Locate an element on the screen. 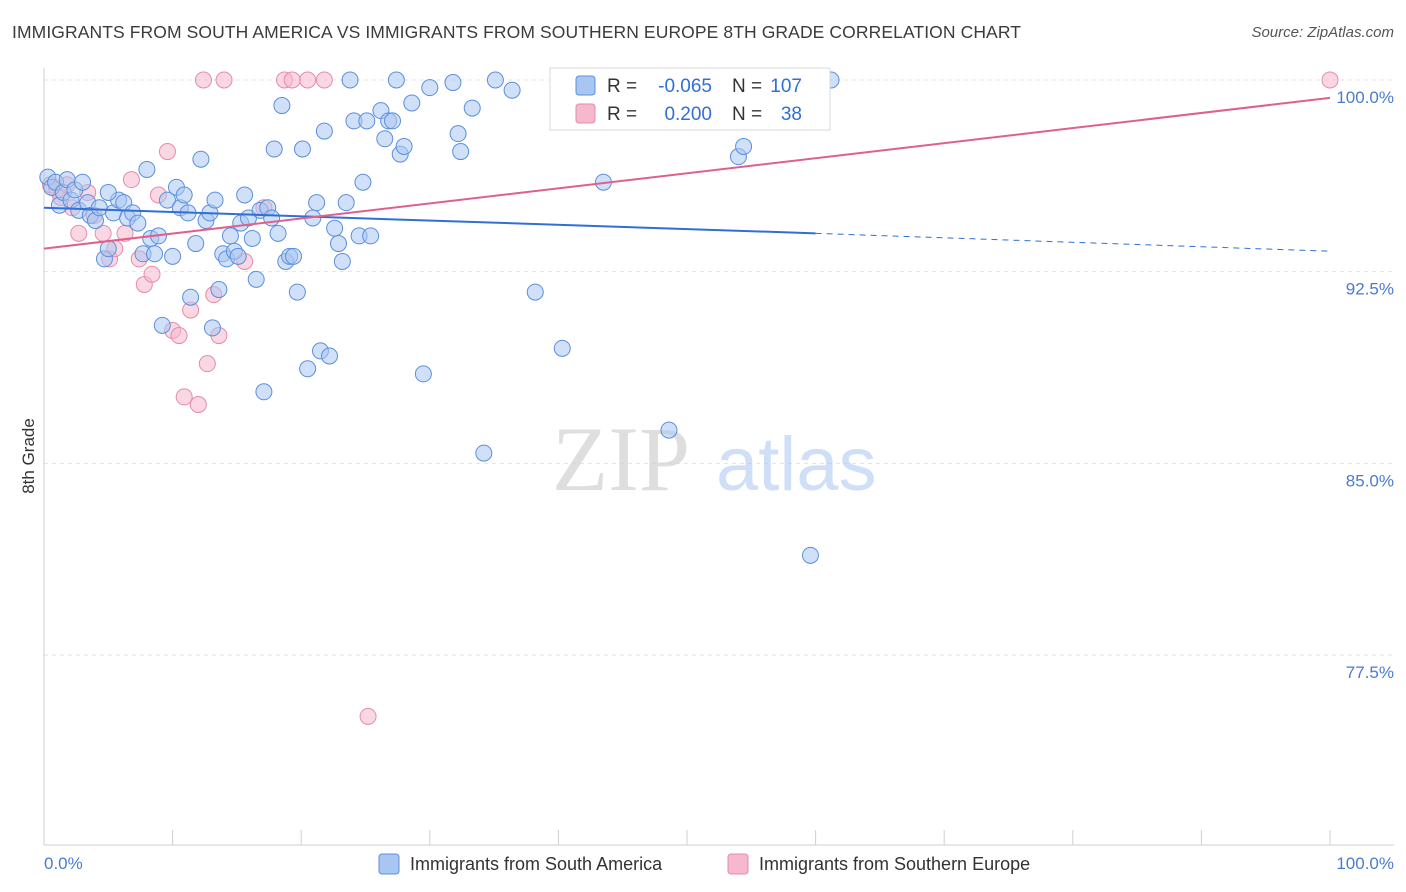  legend-swatch-pink is located at coordinates (585, 113).